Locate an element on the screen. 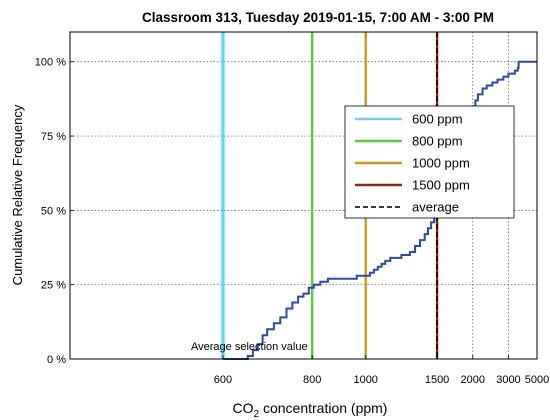 This screenshot has width=550, height=420. average-annotation: Average selection value is located at coordinates (249, 347).